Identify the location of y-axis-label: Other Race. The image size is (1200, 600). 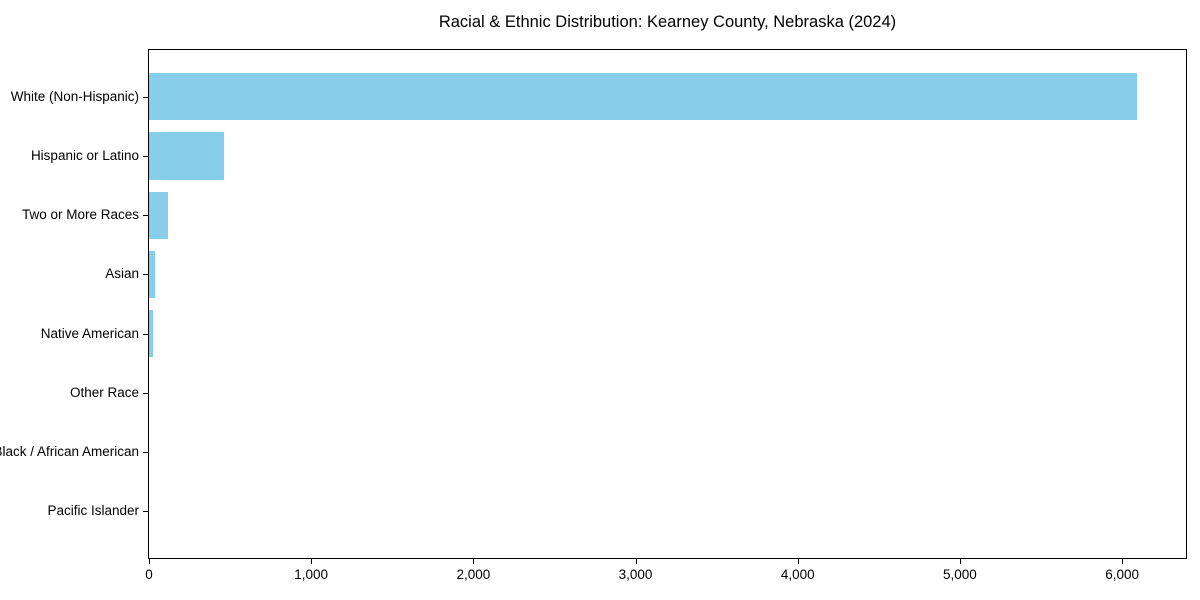
(104, 392).